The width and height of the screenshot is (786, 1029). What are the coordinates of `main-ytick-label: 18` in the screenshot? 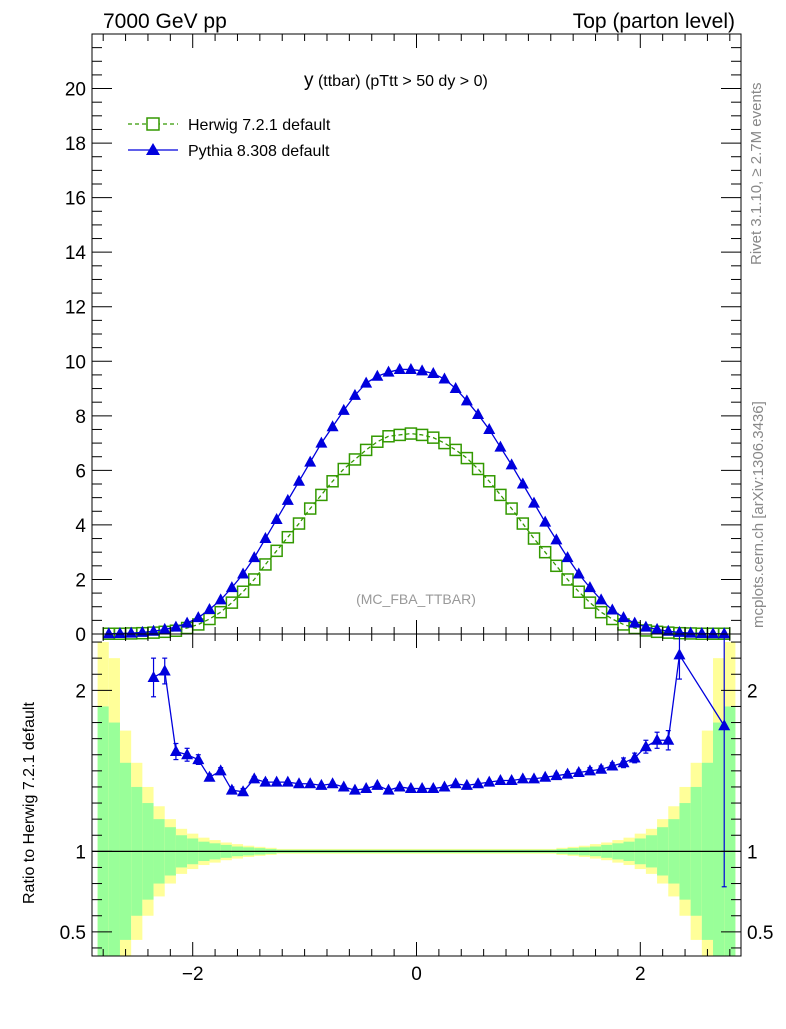 It's located at (75, 144).